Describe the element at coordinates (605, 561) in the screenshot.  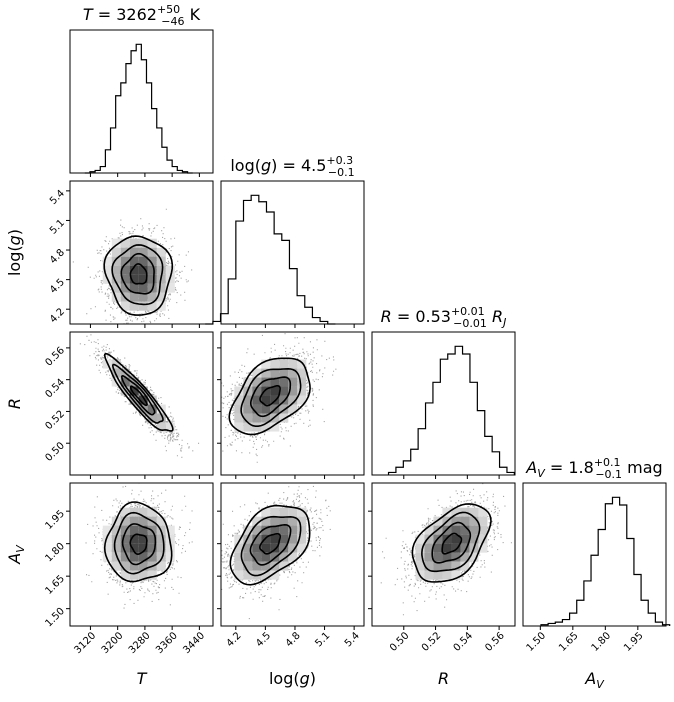
I see `histogram-step-AV` at that location.